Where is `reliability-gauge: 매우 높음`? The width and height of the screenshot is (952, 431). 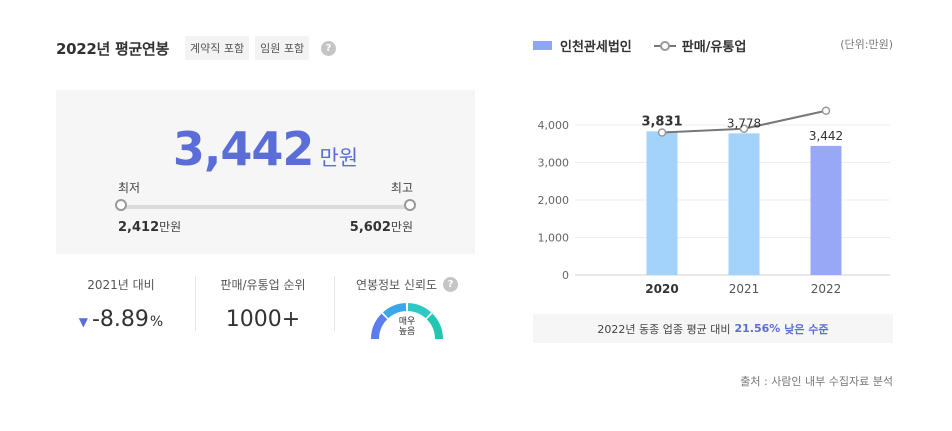
reliability-gauge: 매우 높음 is located at coordinates (407, 321).